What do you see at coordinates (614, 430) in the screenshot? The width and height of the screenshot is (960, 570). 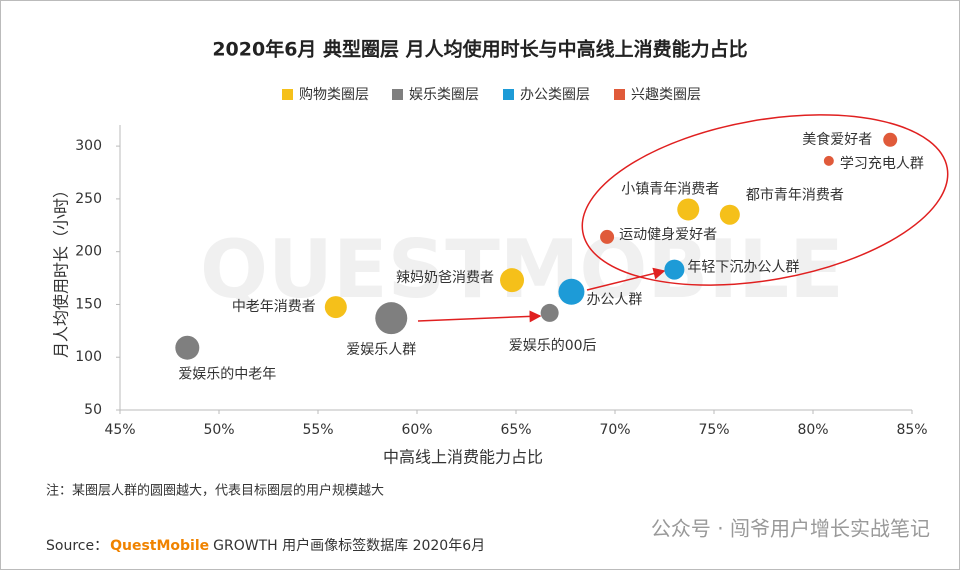 I see `x-tick-label: 70%` at bounding box center [614, 430].